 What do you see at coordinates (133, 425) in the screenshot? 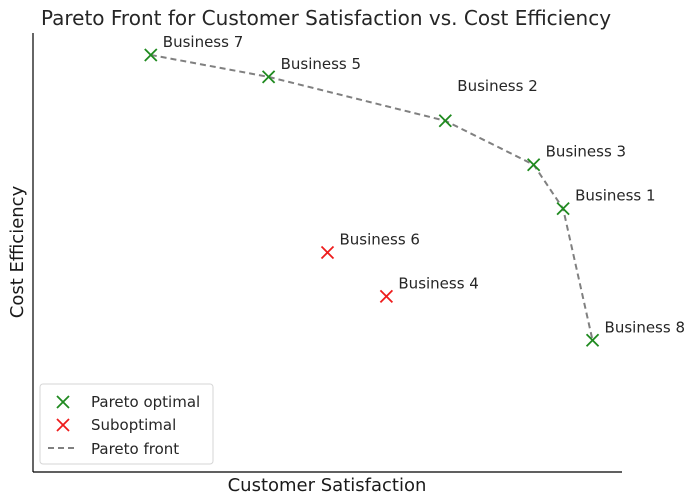
I see `legend-suboptimal-label: Suboptimal` at bounding box center [133, 425].